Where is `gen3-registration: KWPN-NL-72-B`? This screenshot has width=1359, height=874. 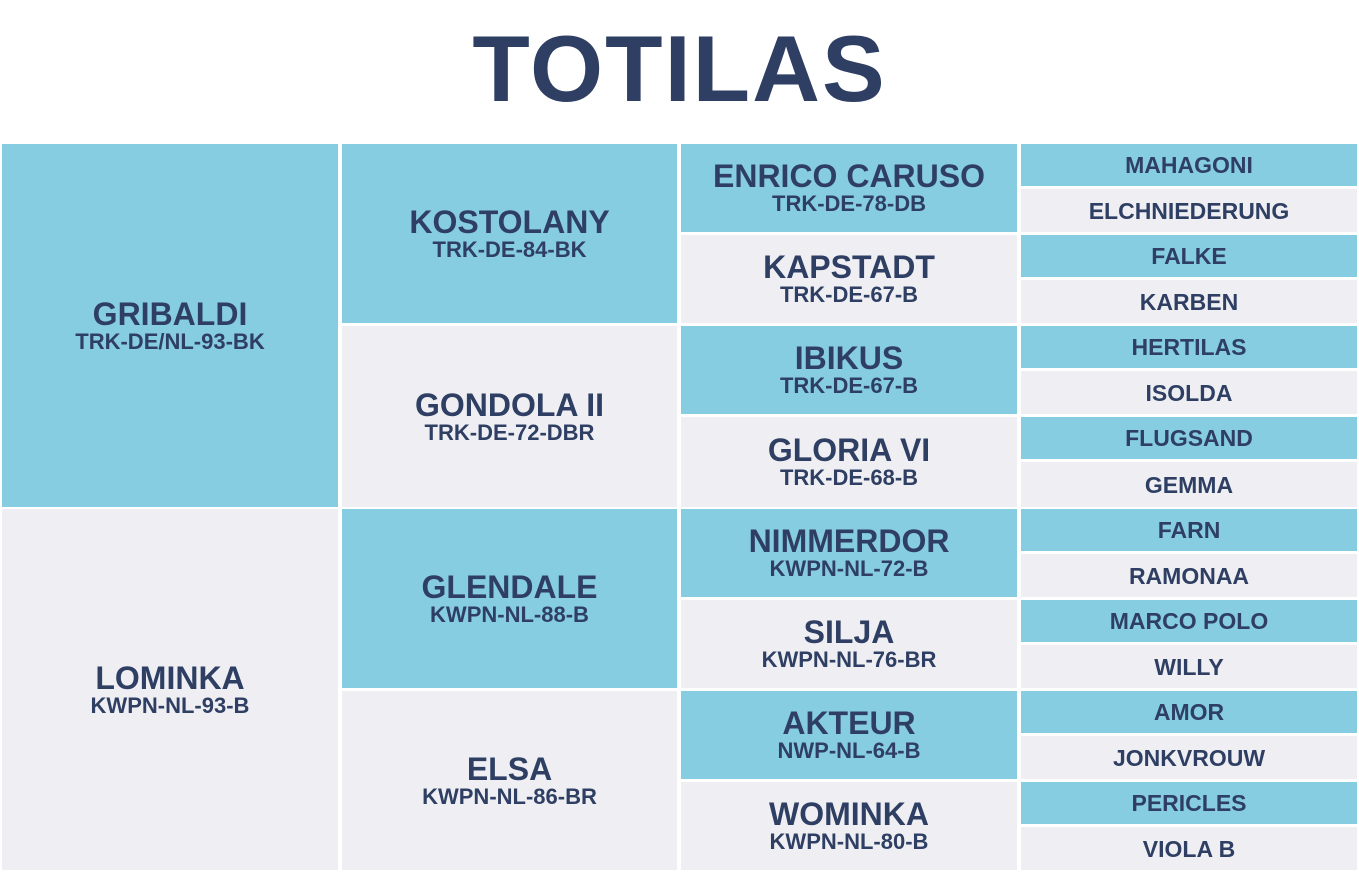
gen3-registration: KWPN-NL-72-B is located at coordinates (849, 568).